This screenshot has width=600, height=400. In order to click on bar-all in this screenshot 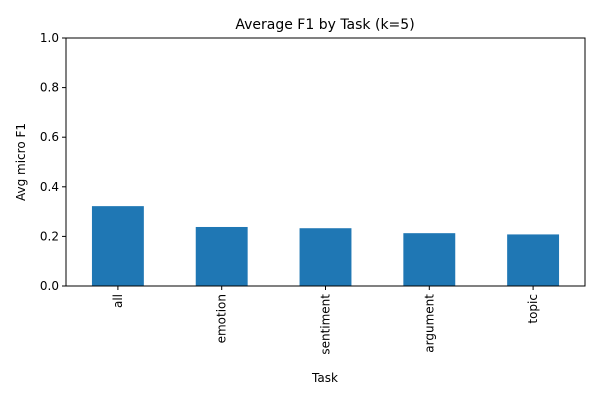, I will do `click(117, 246)`.